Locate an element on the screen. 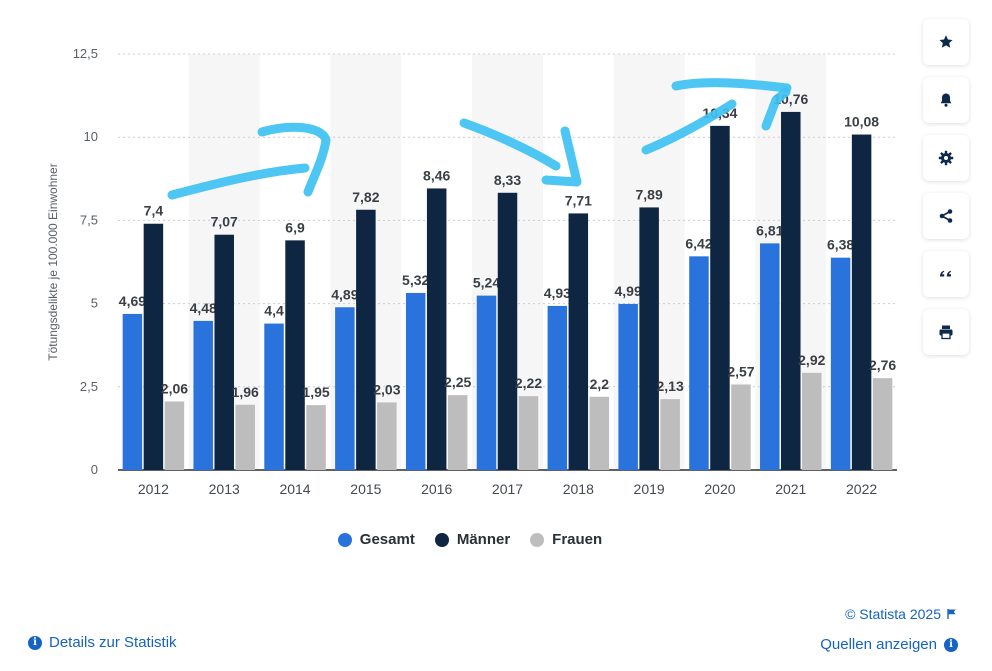  data-label: 2,92 is located at coordinates (811, 360).